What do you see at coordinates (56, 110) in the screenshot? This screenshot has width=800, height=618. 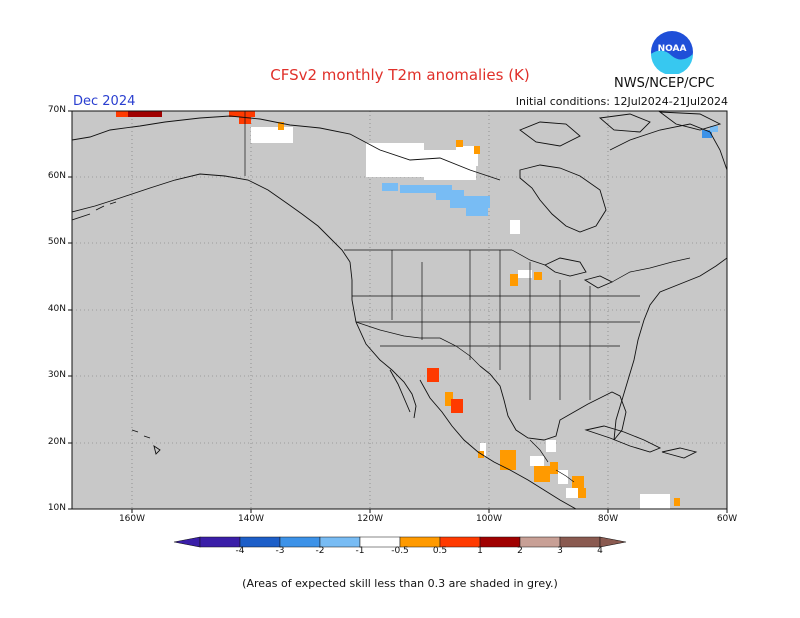 I see `lat-label: 70N` at bounding box center [56, 110].